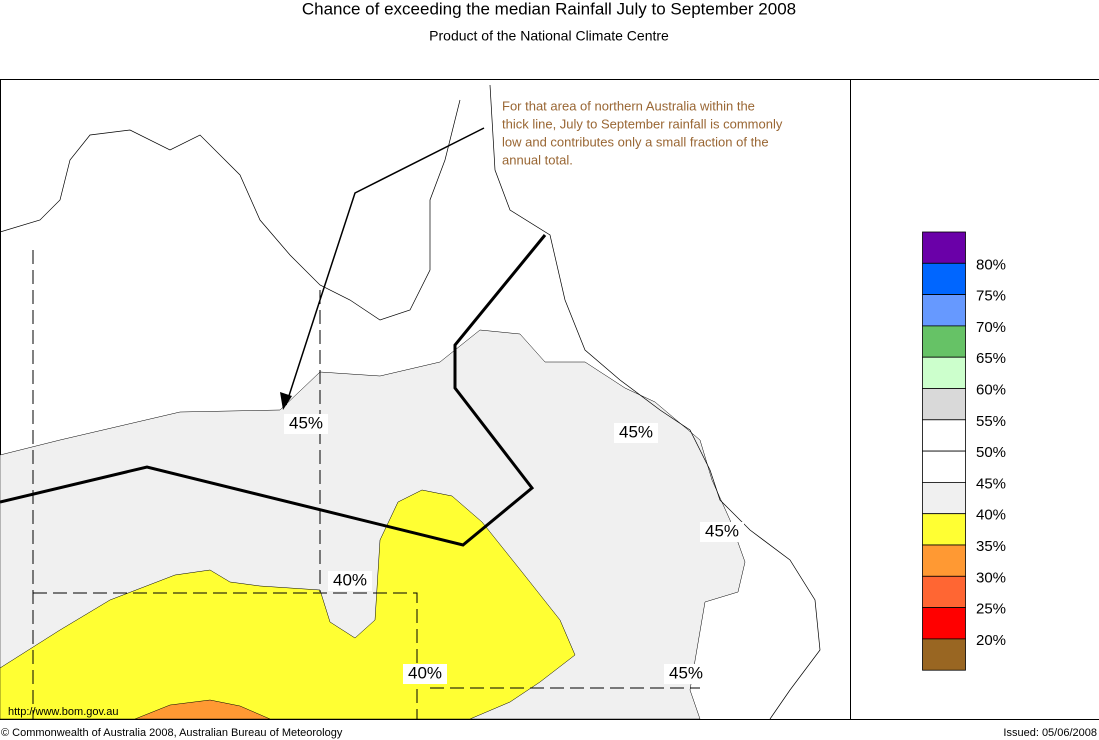  I want to click on legend-label: 75%, so click(991, 296).